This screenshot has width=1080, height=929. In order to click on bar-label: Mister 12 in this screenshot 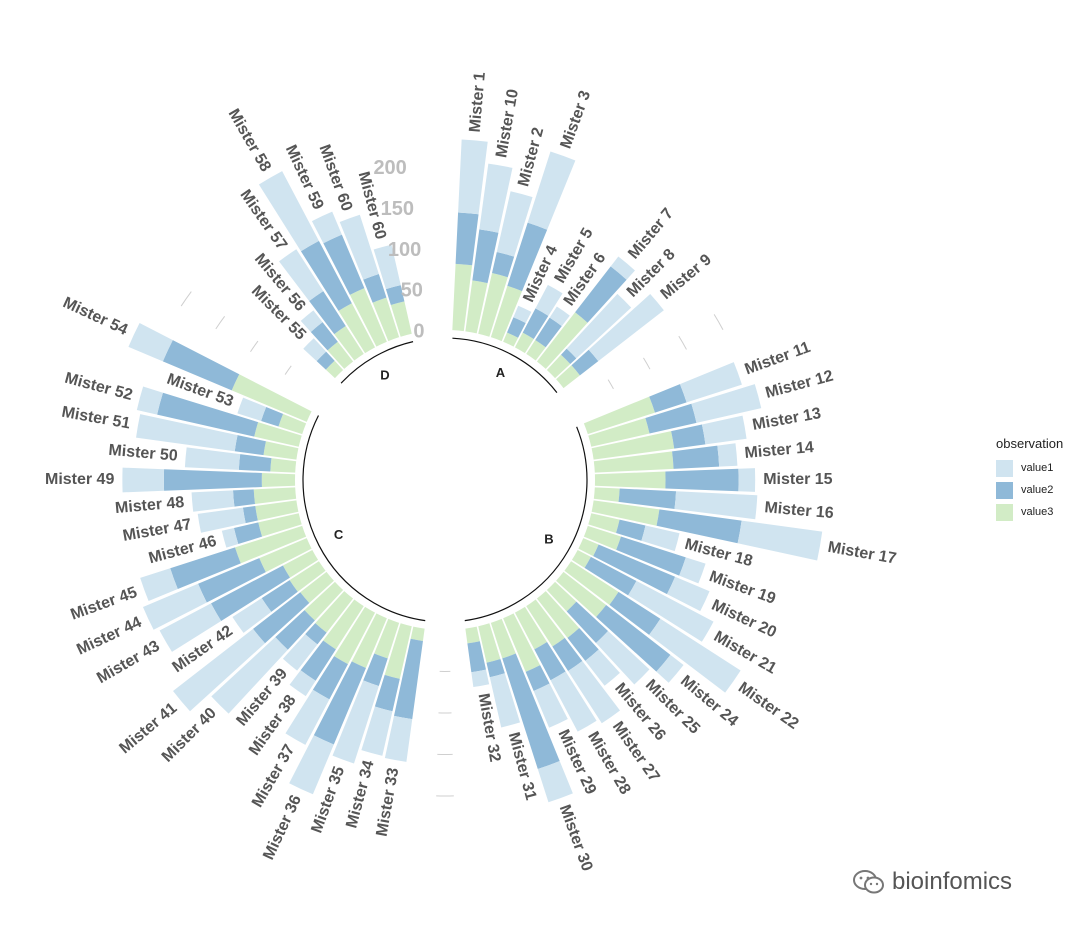, I will do `click(800, 385)`.